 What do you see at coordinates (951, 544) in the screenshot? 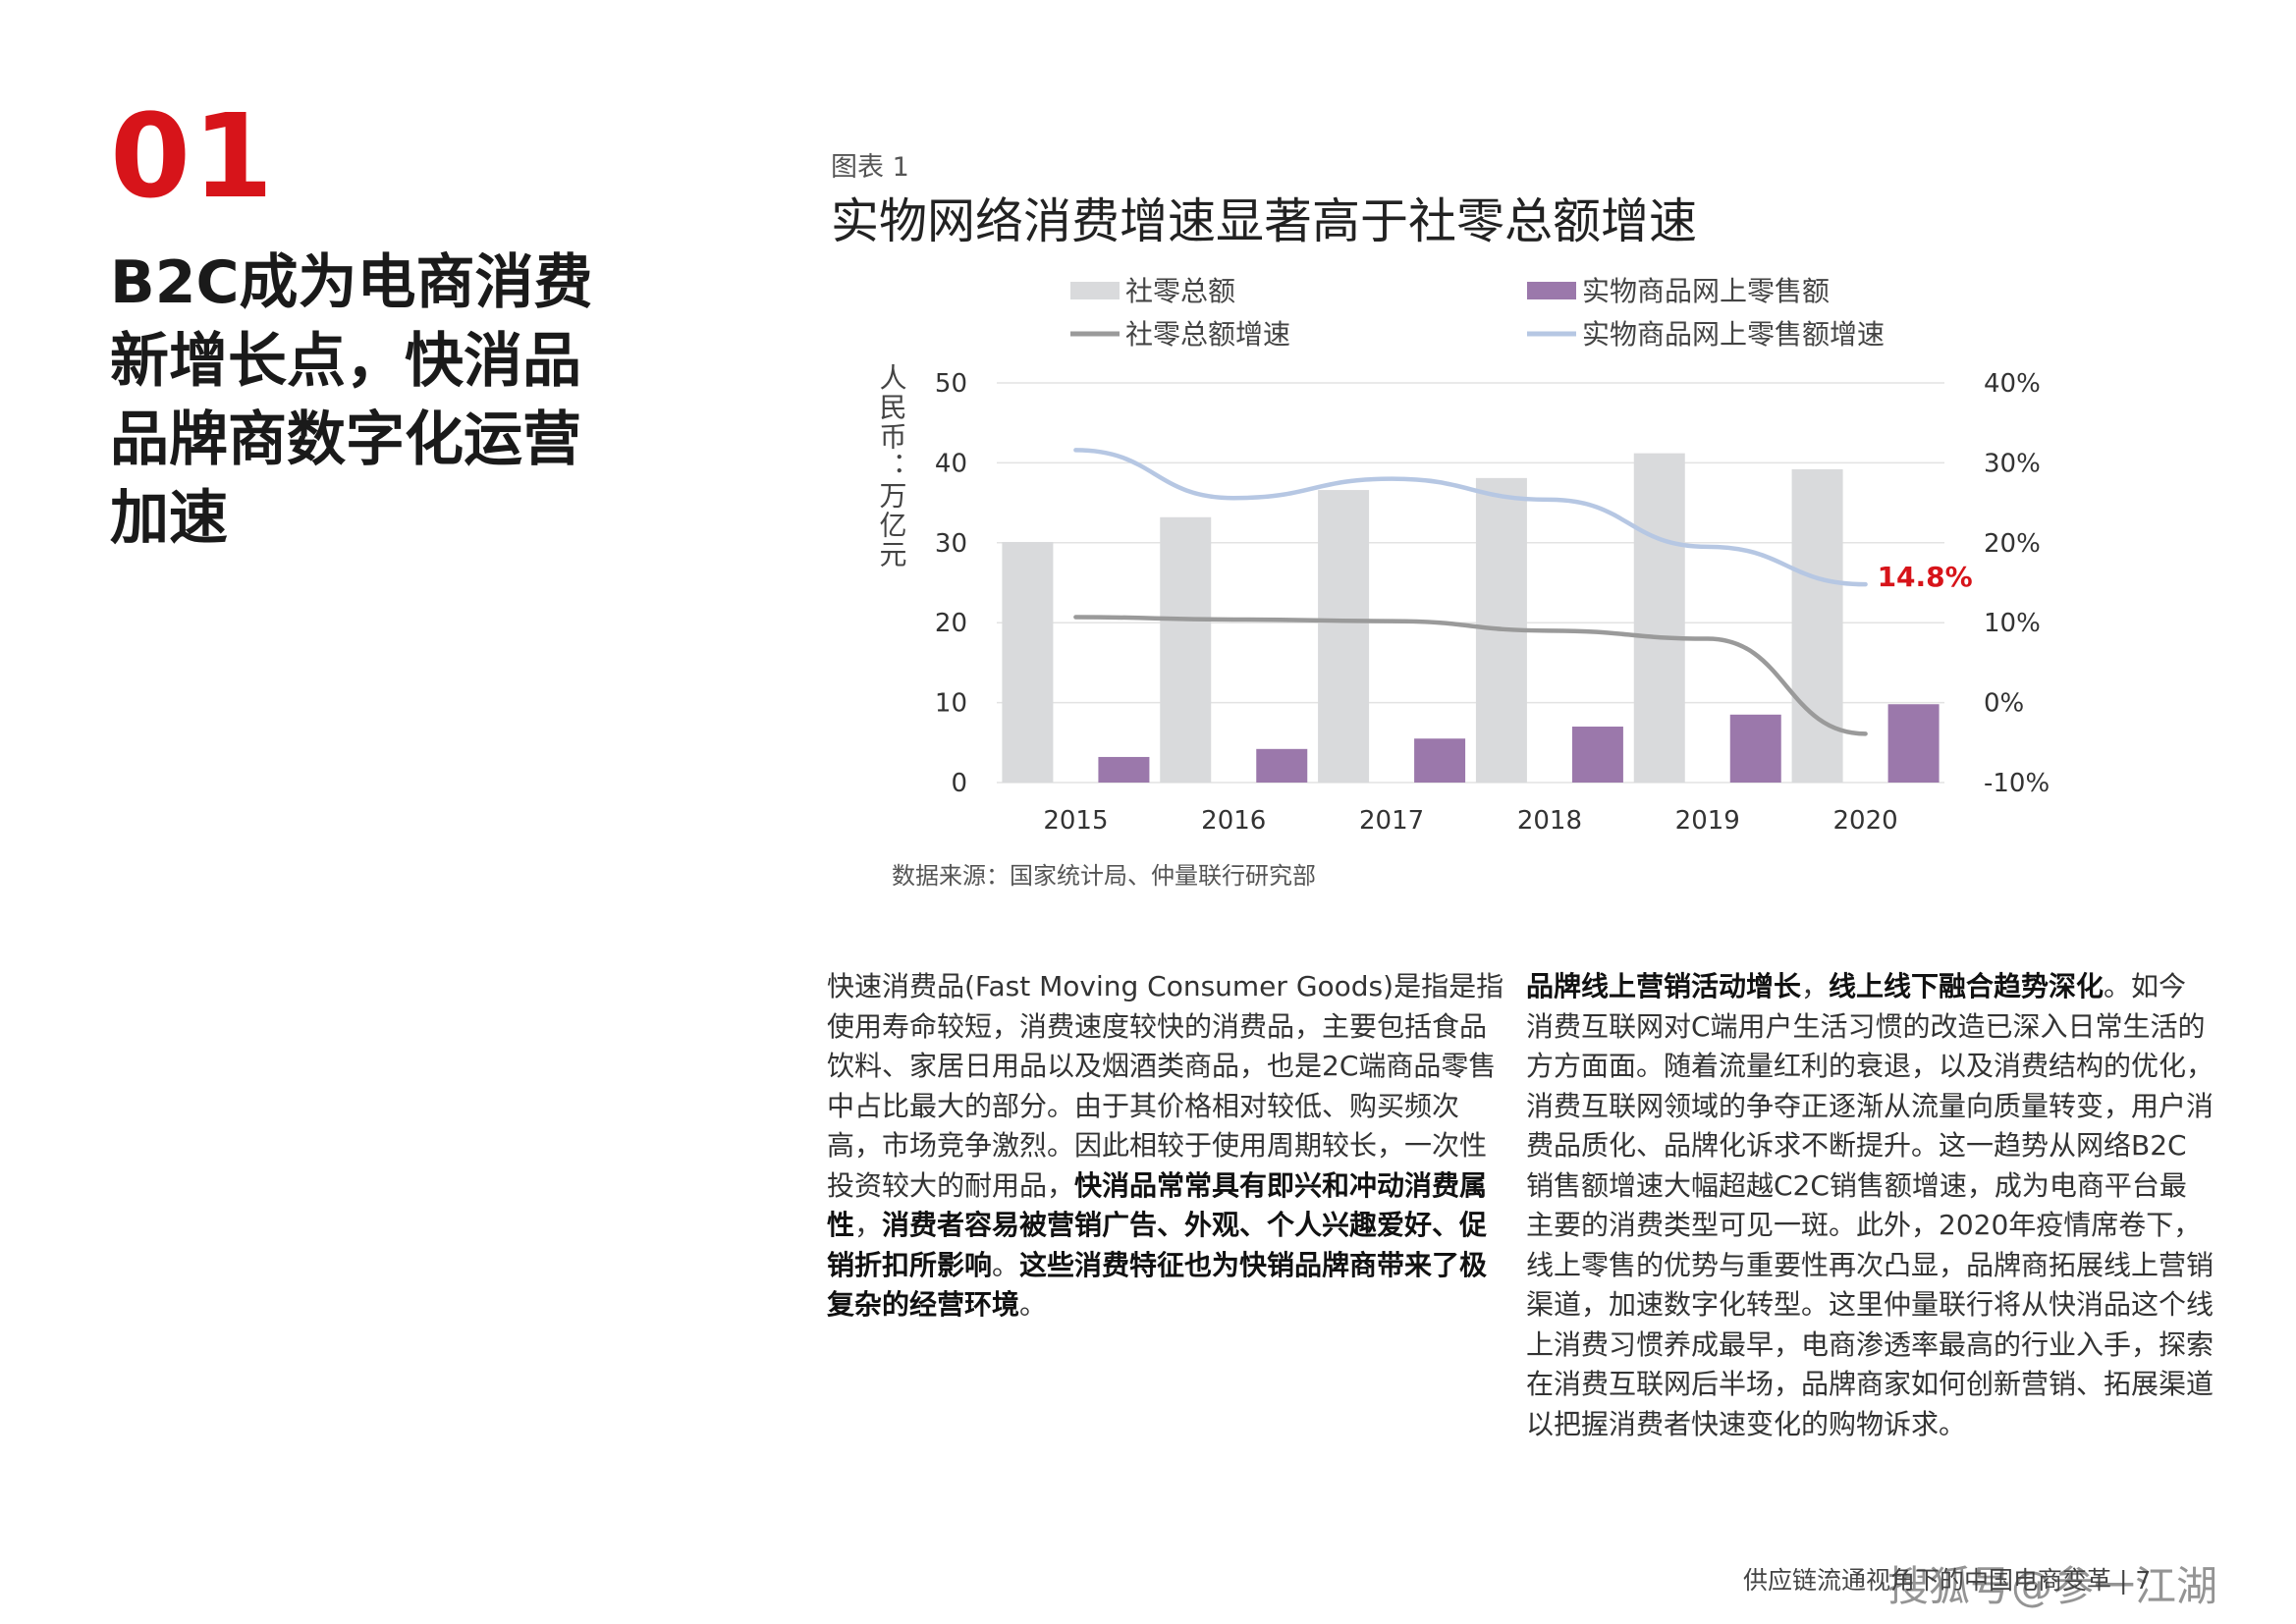
I see `y-tick-label: 30` at bounding box center [951, 544].